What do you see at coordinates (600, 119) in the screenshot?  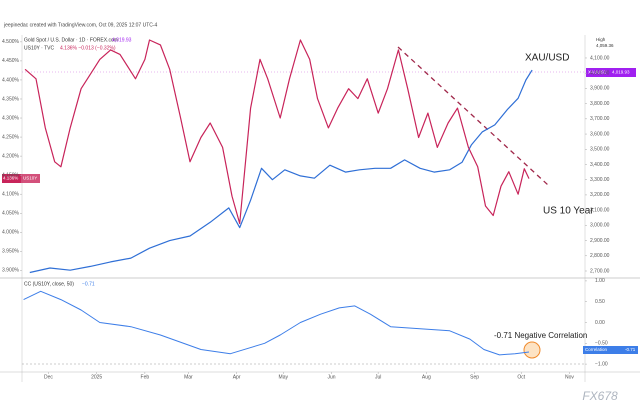 I see `y2-tick-label: 3,700.00` at bounding box center [600, 119].